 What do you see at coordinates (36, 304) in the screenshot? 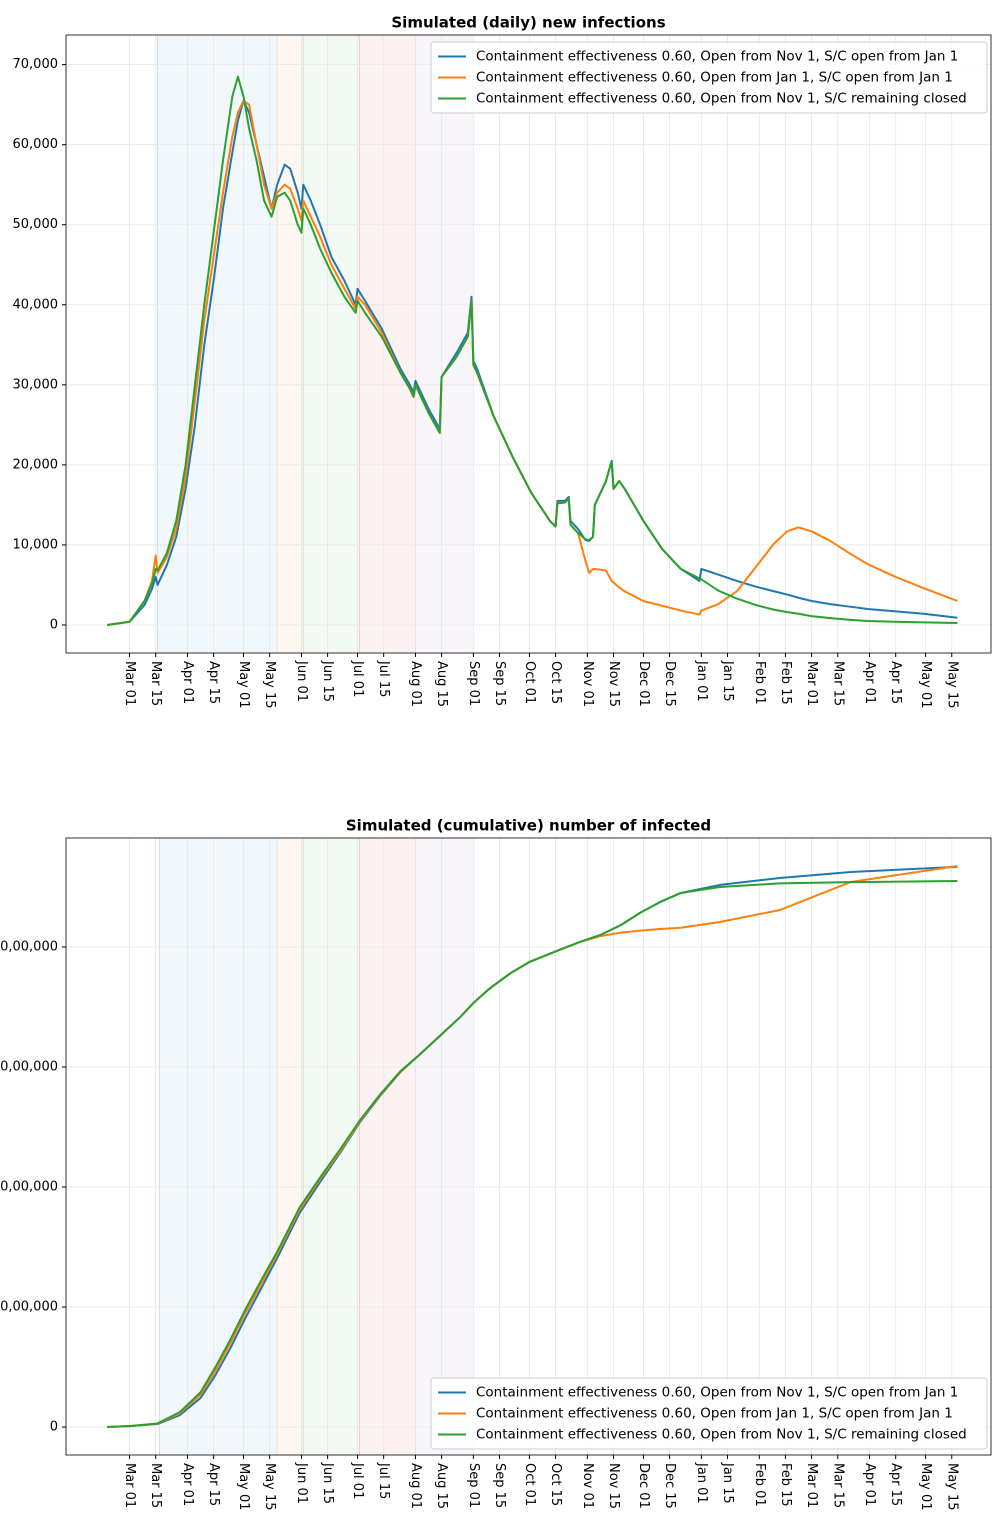
I see `y-tick-label: 40,000` at bounding box center [36, 304].